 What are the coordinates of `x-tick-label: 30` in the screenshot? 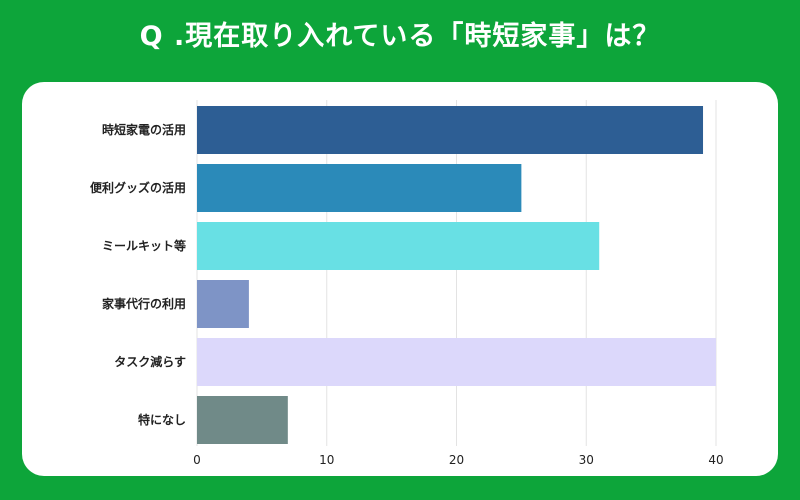 It's located at (586, 460).